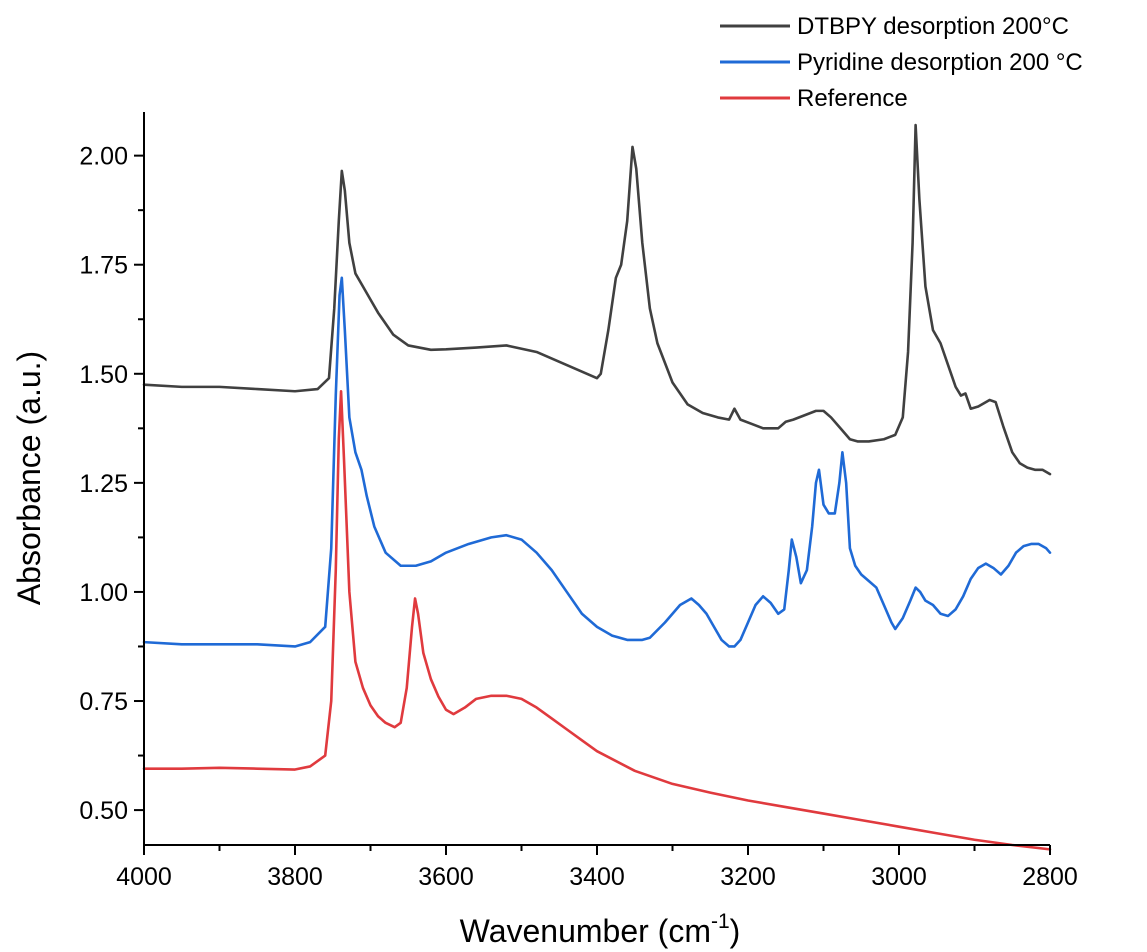  Describe the element at coordinates (103, 811) in the screenshot. I see `y-tick-label-0: 0.50` at that location.